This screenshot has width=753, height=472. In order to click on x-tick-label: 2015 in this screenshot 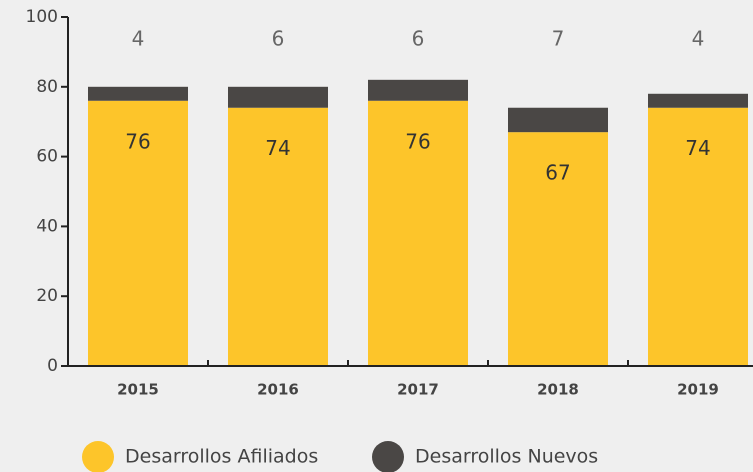, I will do `click(138, 390)`.